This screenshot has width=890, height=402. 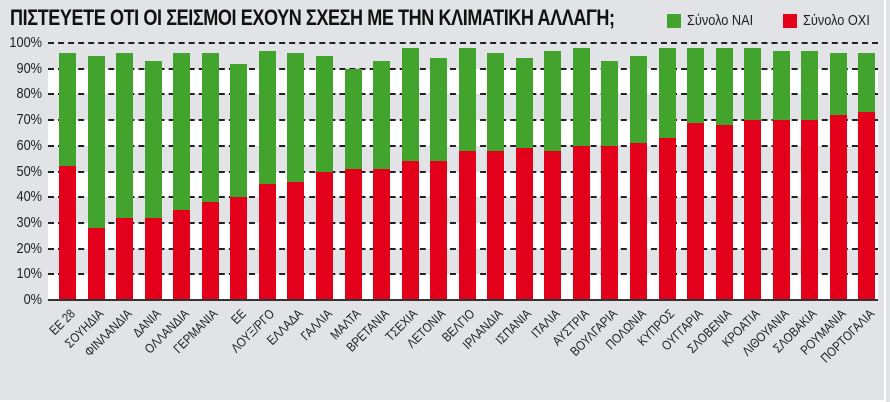 I want to click on y-tick-label: 30%, so click(x=29, y=222).